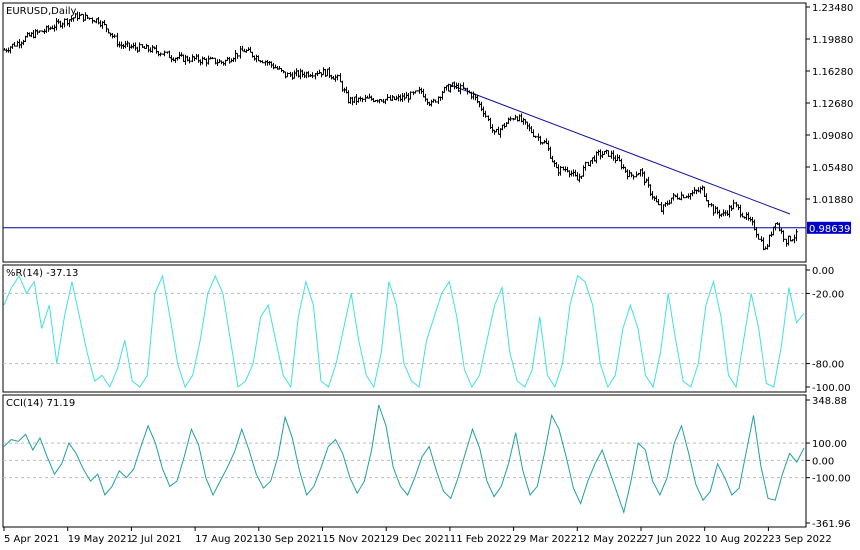 The height and width of the screenshot is (550, 860). Describe the element at coordinates (832, 104) in the screenshot. I see `price-tick-label: 1.12680` at that location.